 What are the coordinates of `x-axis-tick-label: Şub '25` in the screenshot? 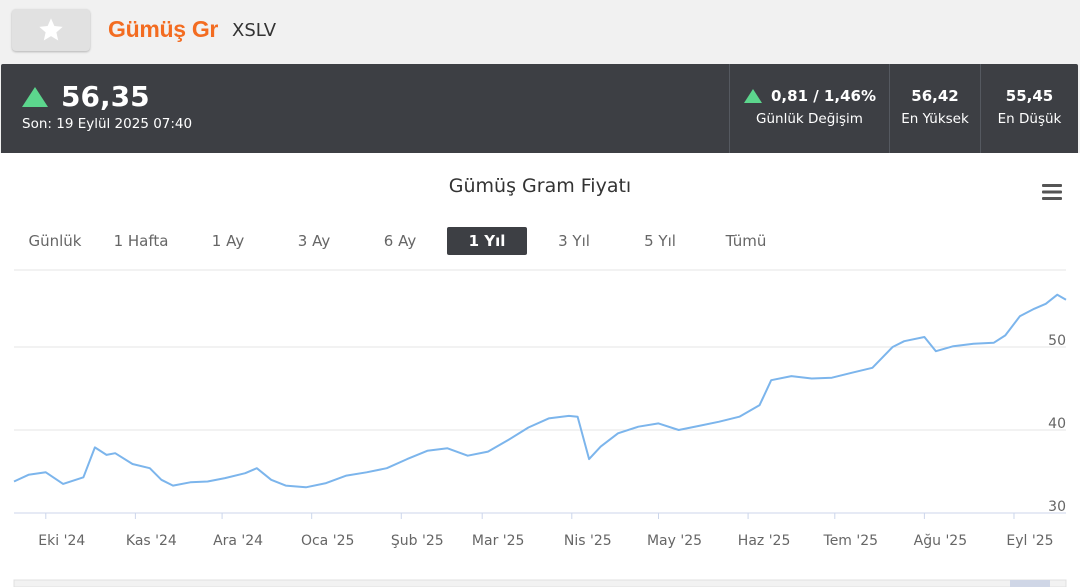 It's located at (417, 541).